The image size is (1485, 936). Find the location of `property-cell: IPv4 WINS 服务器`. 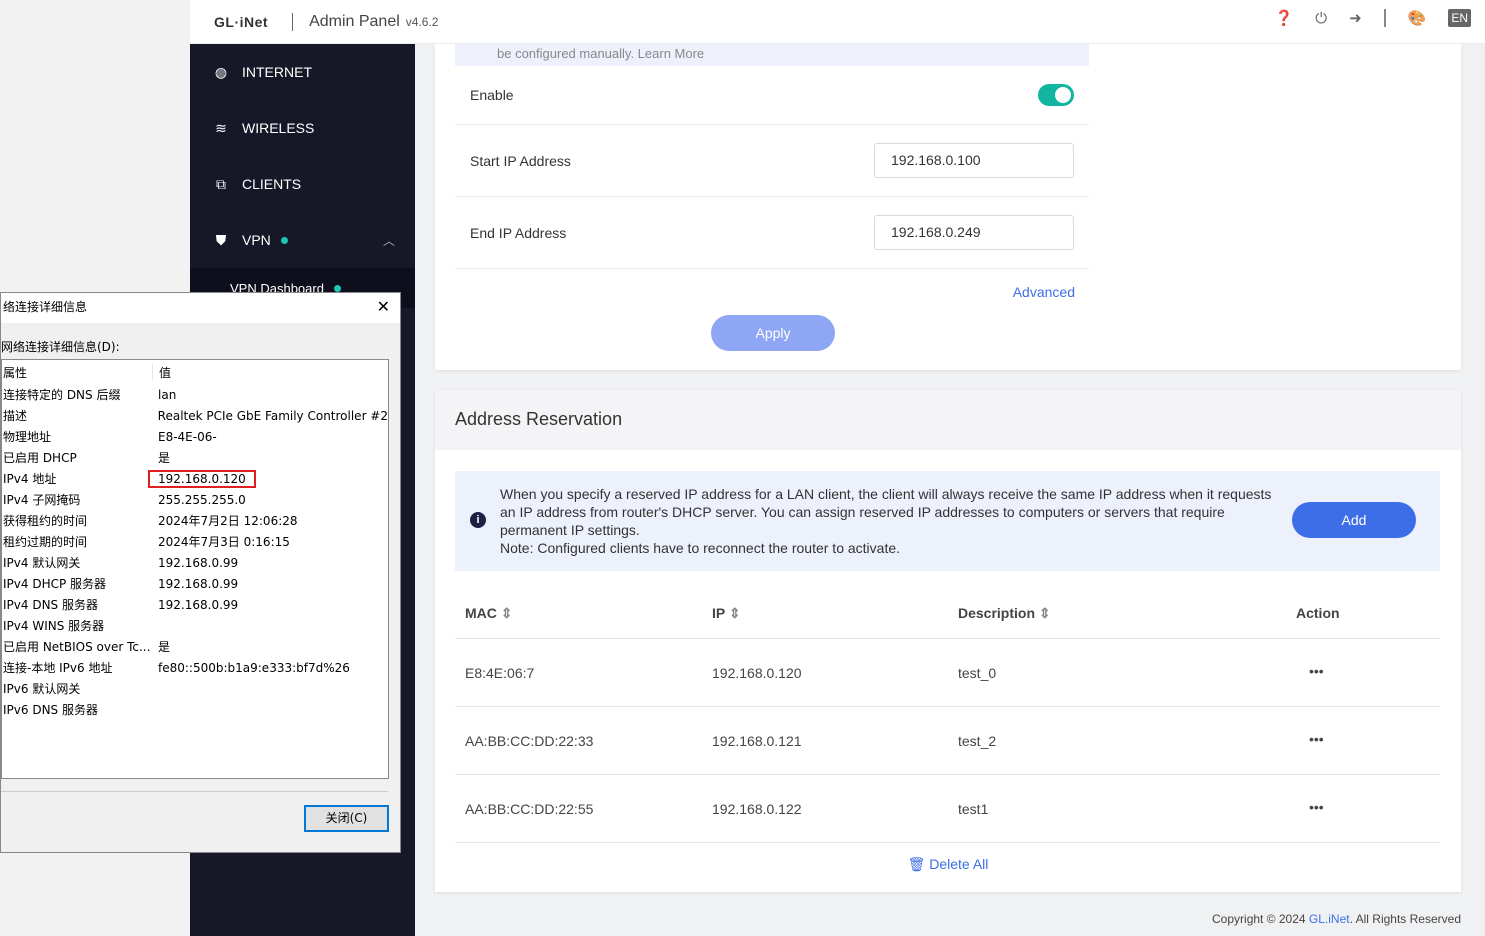

property-cell: IPv4 WINS 服务器 is located at coordinates (54, 626).